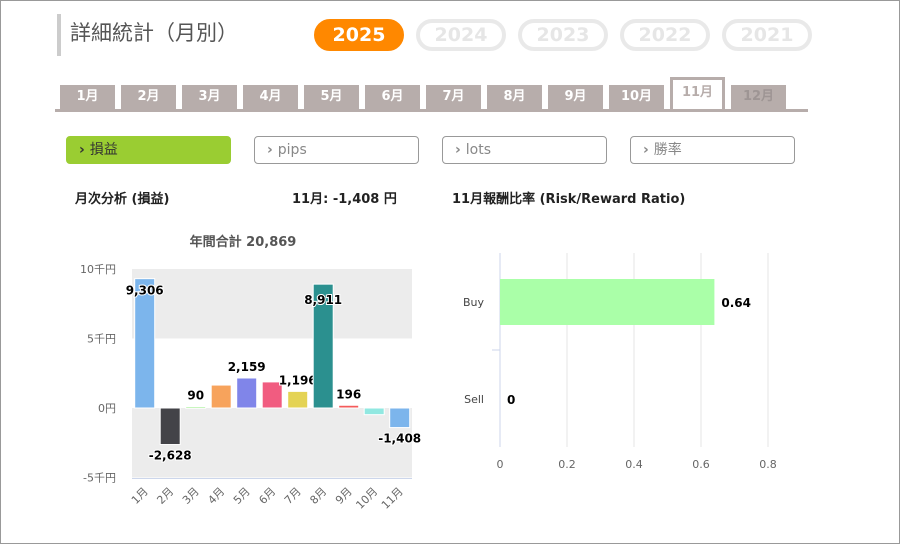  Describe the element at coordinates (374, 411) in the screenshot. I see `bar-10月` at that location.